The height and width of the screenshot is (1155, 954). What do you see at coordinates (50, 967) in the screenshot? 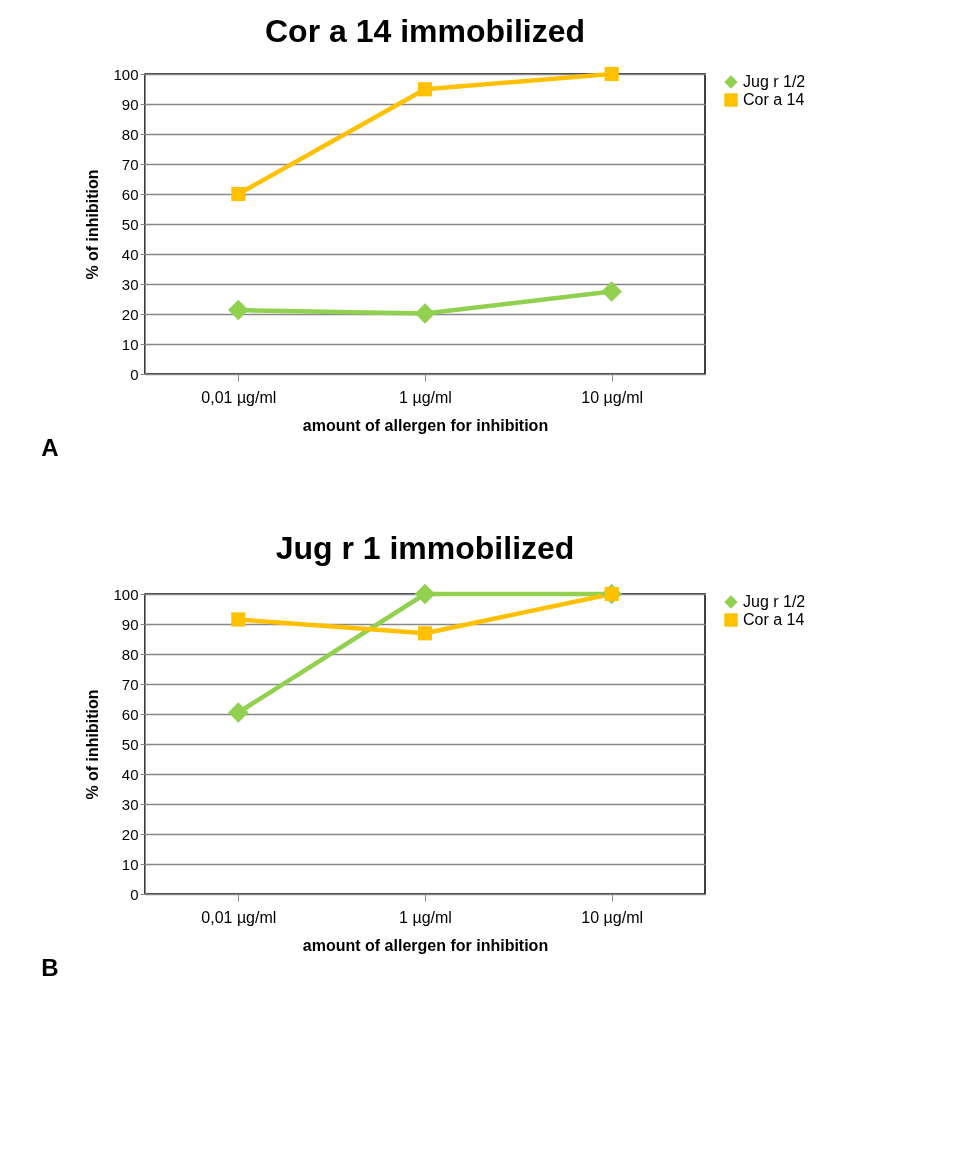
I see `text: B` at bounding box center [50, 967].